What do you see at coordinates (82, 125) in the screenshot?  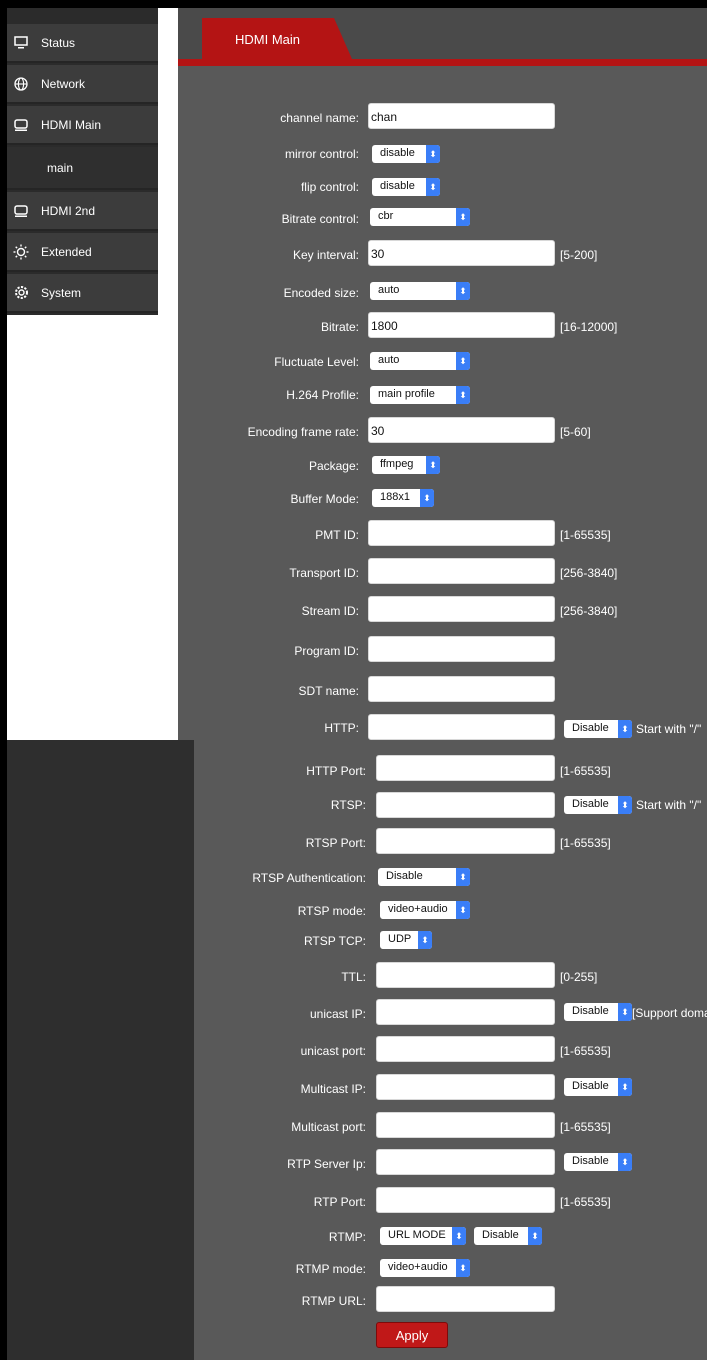 I see `sidebar-item-hdmi-main: HDMI Main` at bounding box center [82, 125].